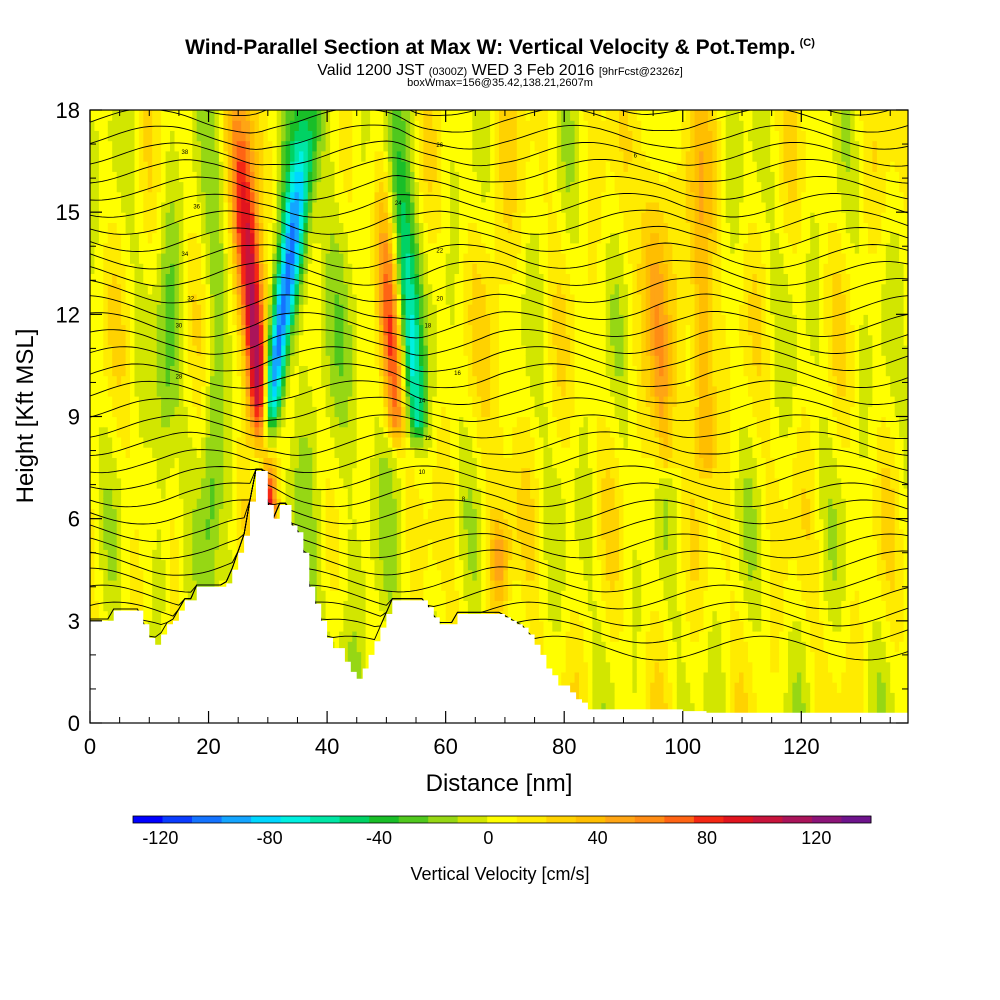 The height and width of the screenshot is (1000, 1000). What do you see at coordinates (502, 831) in the screenshot?
I see `colorbar: -120 -80 -40 0 40 80 120` at bounding box center [502, 831].